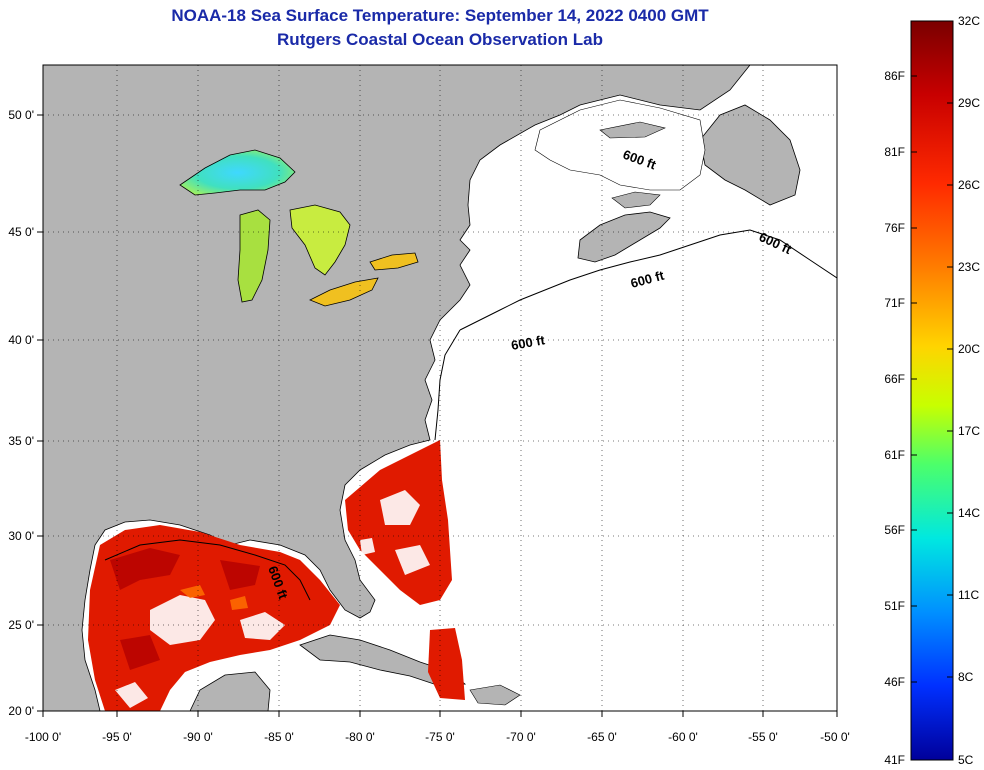 This screenshot has width=984, height=770. Describe the element at coordinates (894, 530) in the screenshot. I see `fahrenheit-label: 56F` at that location.